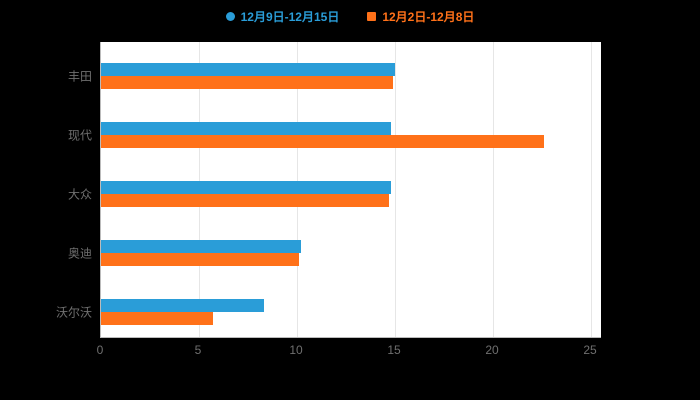  Describe the element at coordinates (79, 253) in the screenshot. I see `category-label-奥迪: 奥迪` at that location.